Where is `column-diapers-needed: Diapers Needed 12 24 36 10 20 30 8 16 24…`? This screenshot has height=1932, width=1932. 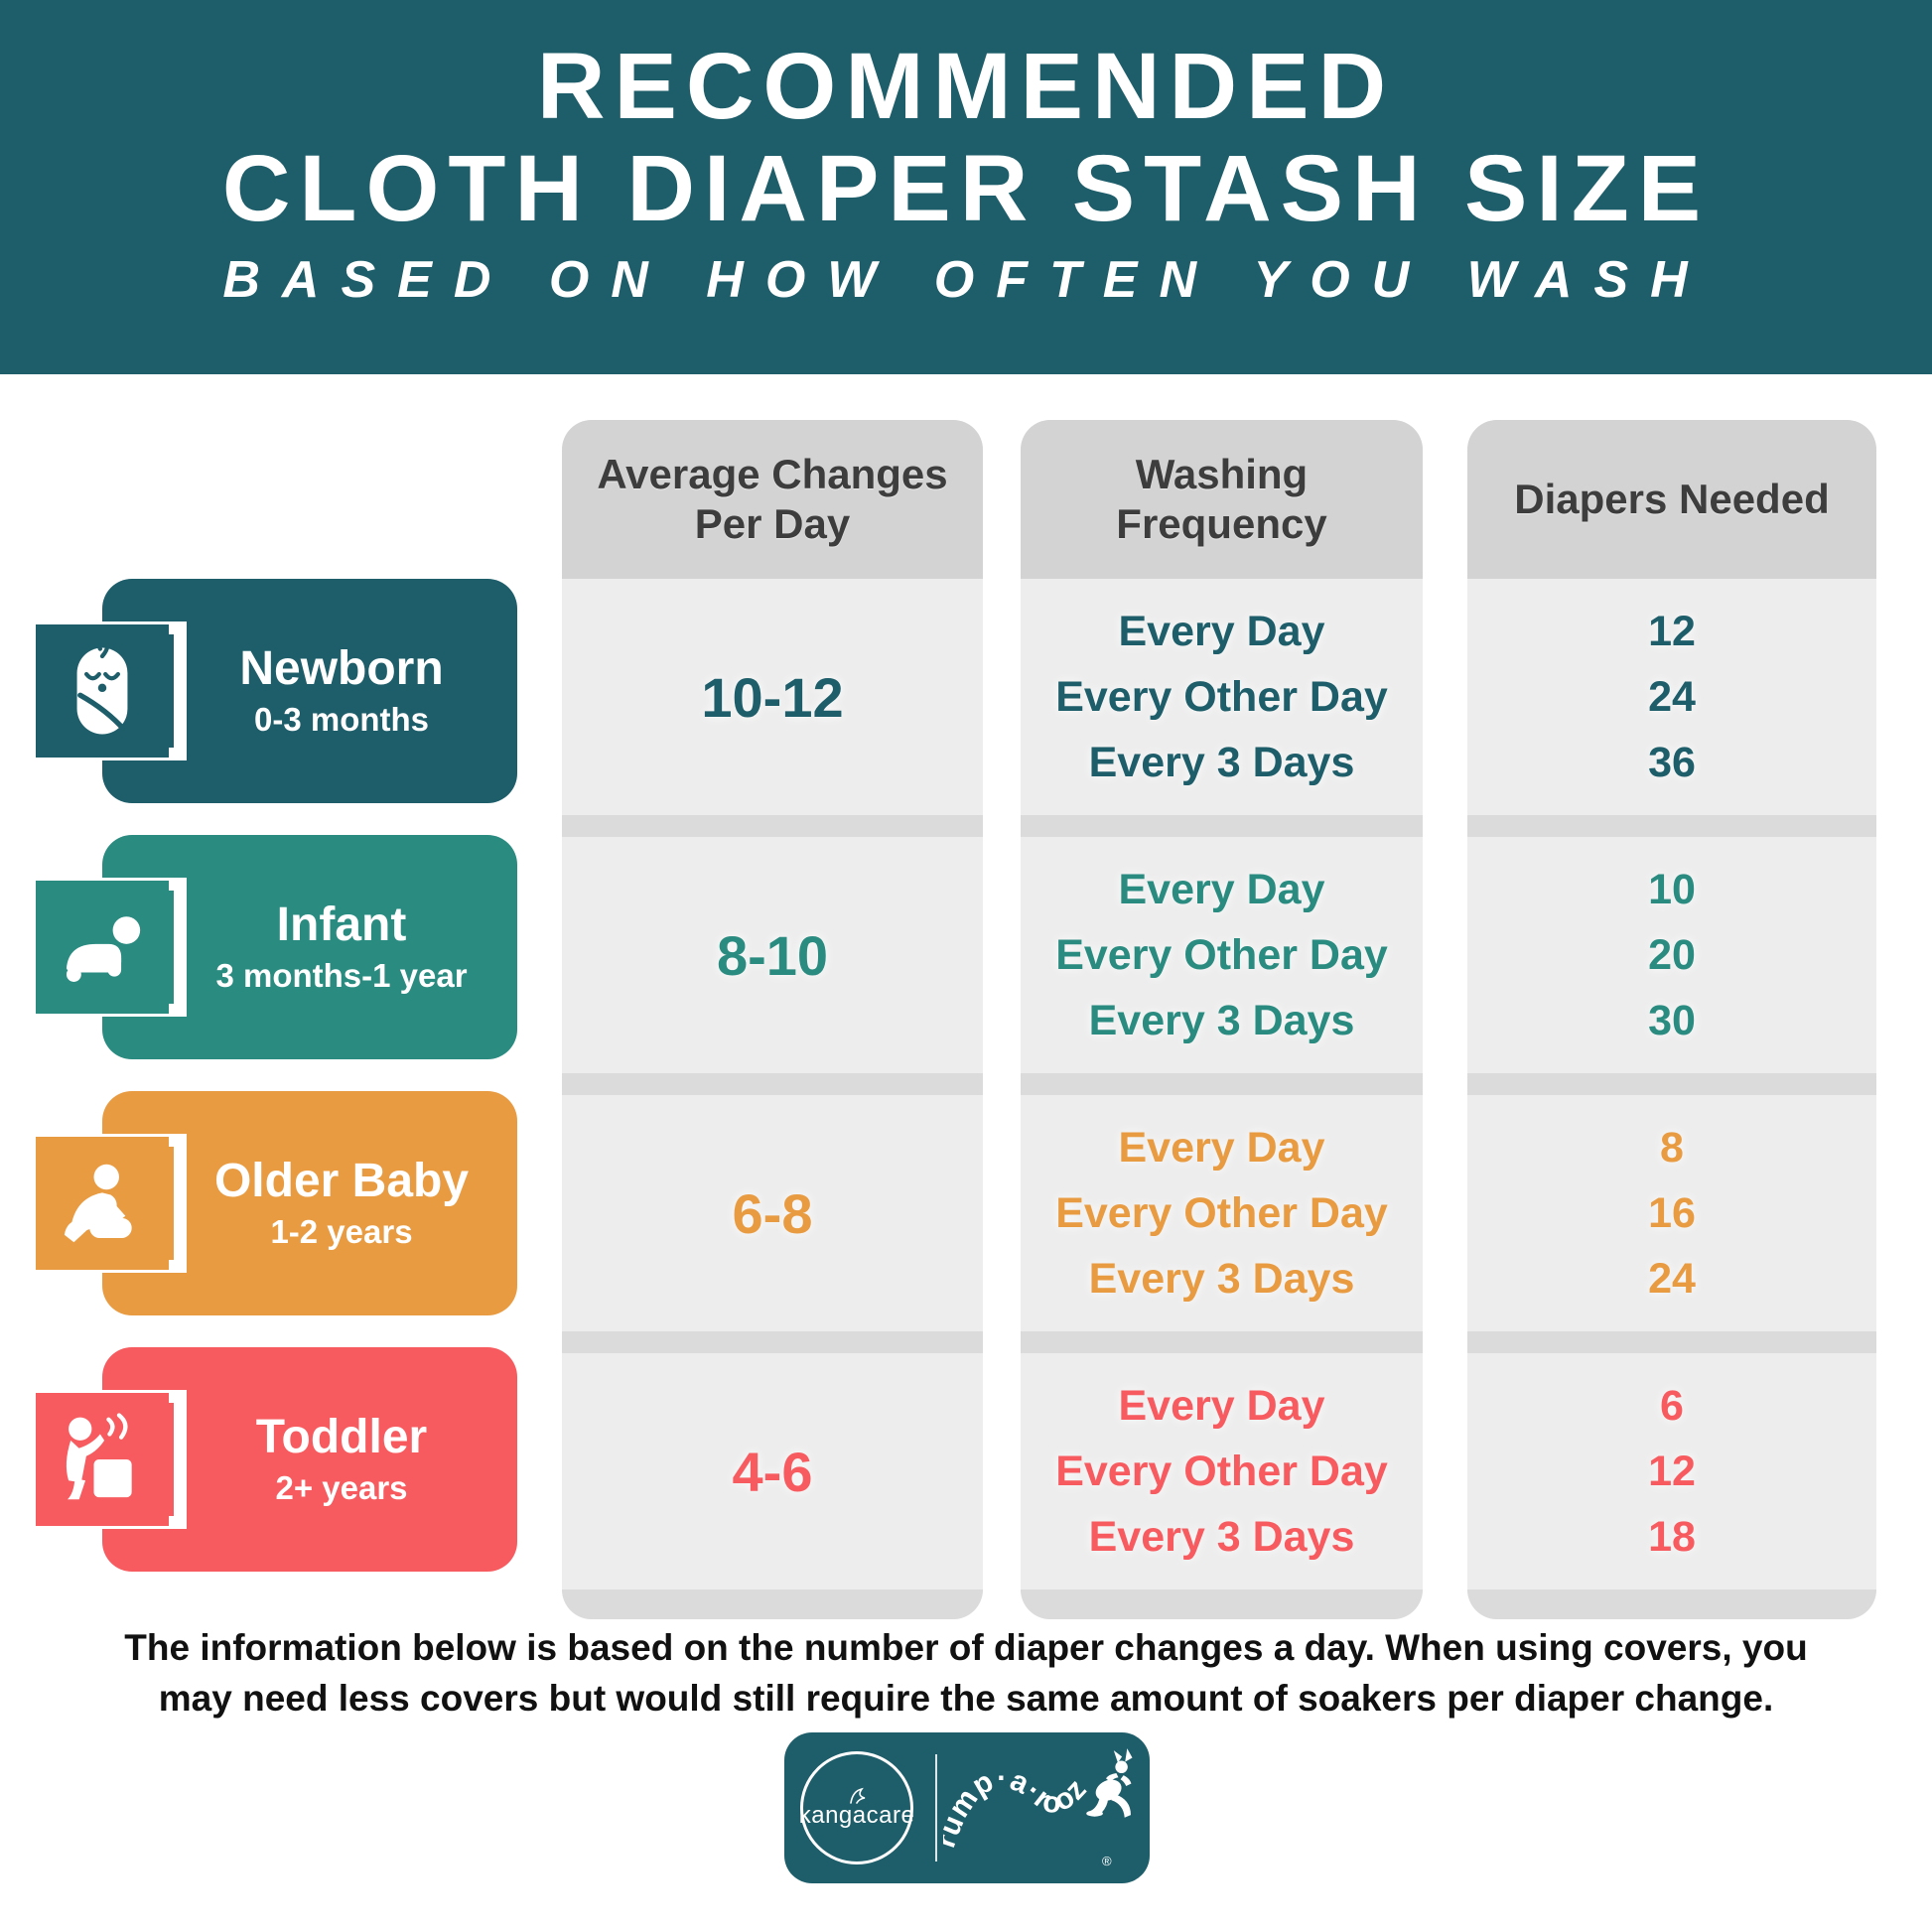 column-diapers-needed: Diapers Needed 12 24 36 10 20 30 8 16 24… is located at coordinates (1671, 1019).